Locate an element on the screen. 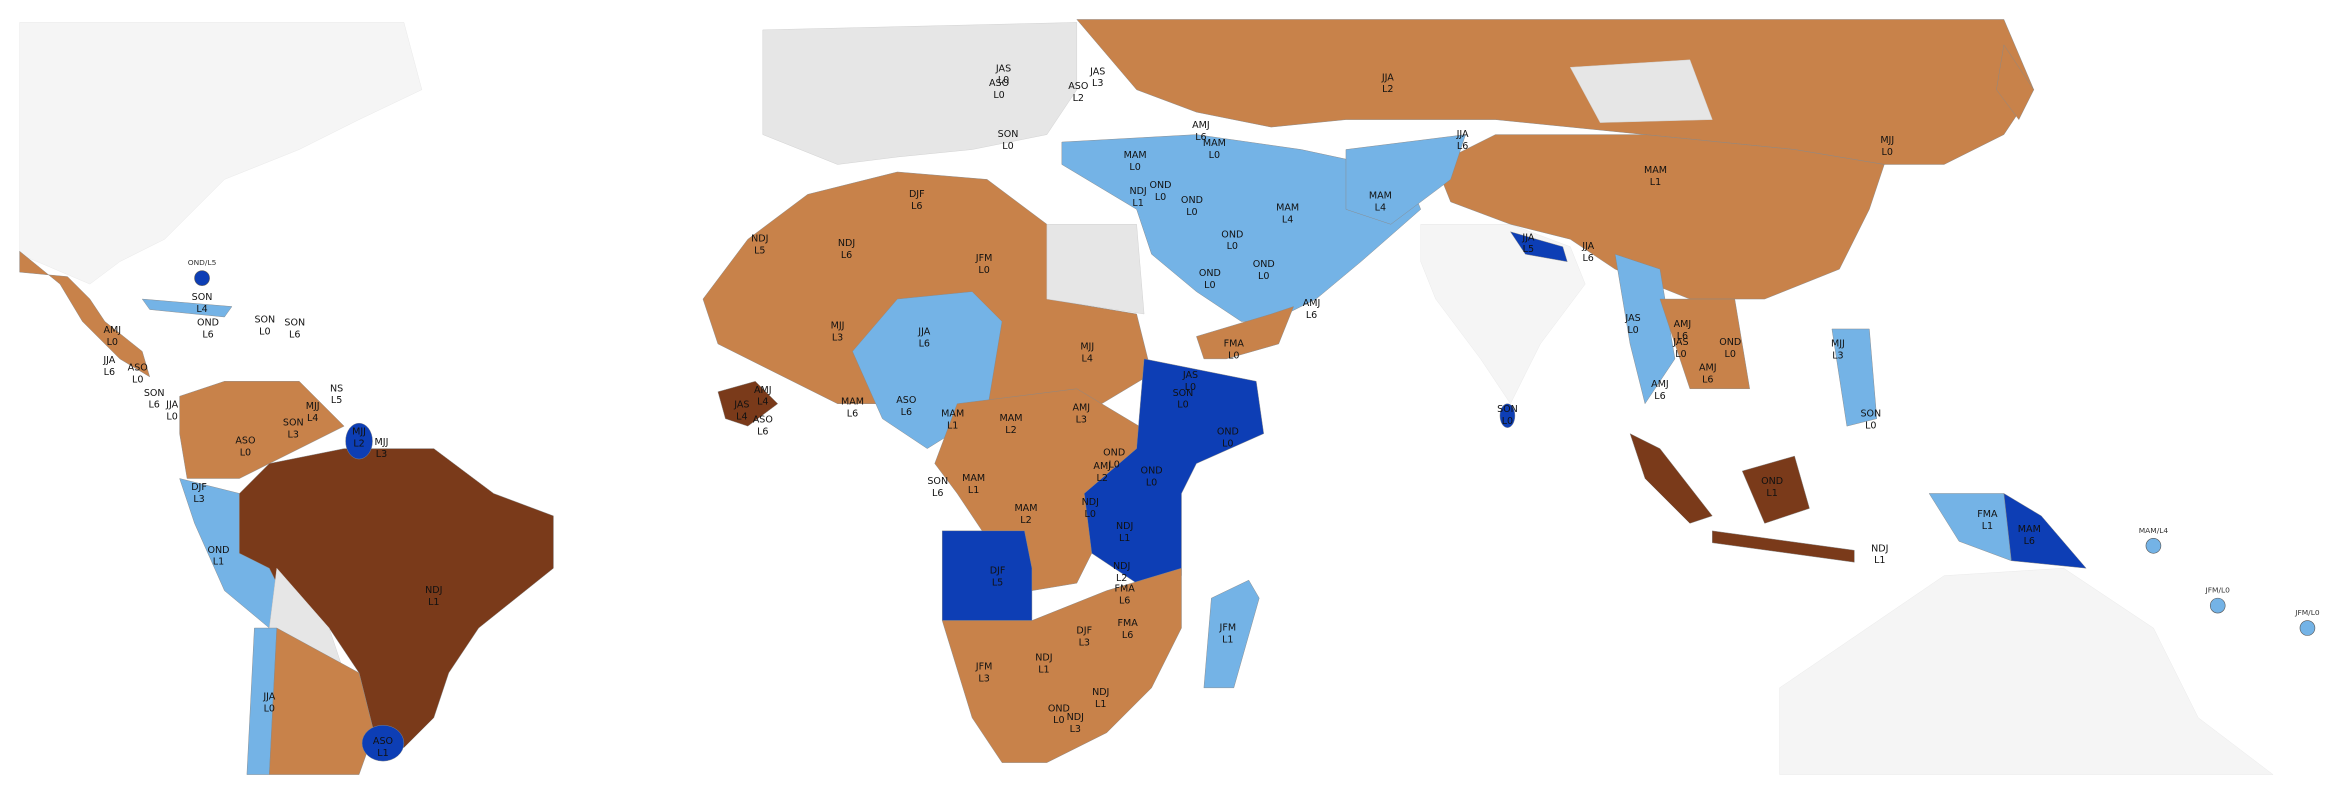  sumatra is located at coordinates (1671, 478).